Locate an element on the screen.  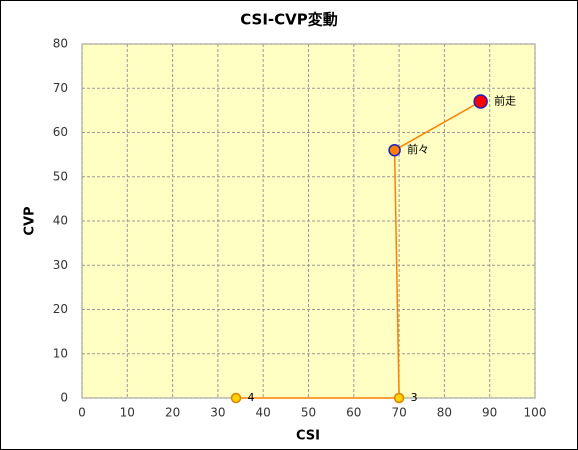
x-tick-label: 80 is located at coordinates (444, 413).